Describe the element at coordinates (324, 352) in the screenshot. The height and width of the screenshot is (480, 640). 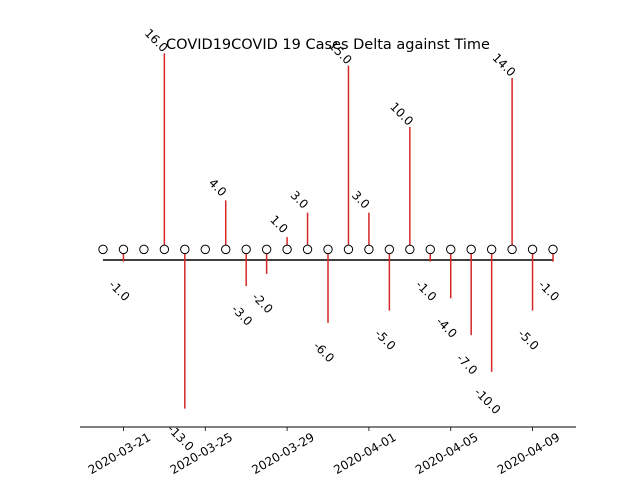
I see `data-label: -6.0` at that location.